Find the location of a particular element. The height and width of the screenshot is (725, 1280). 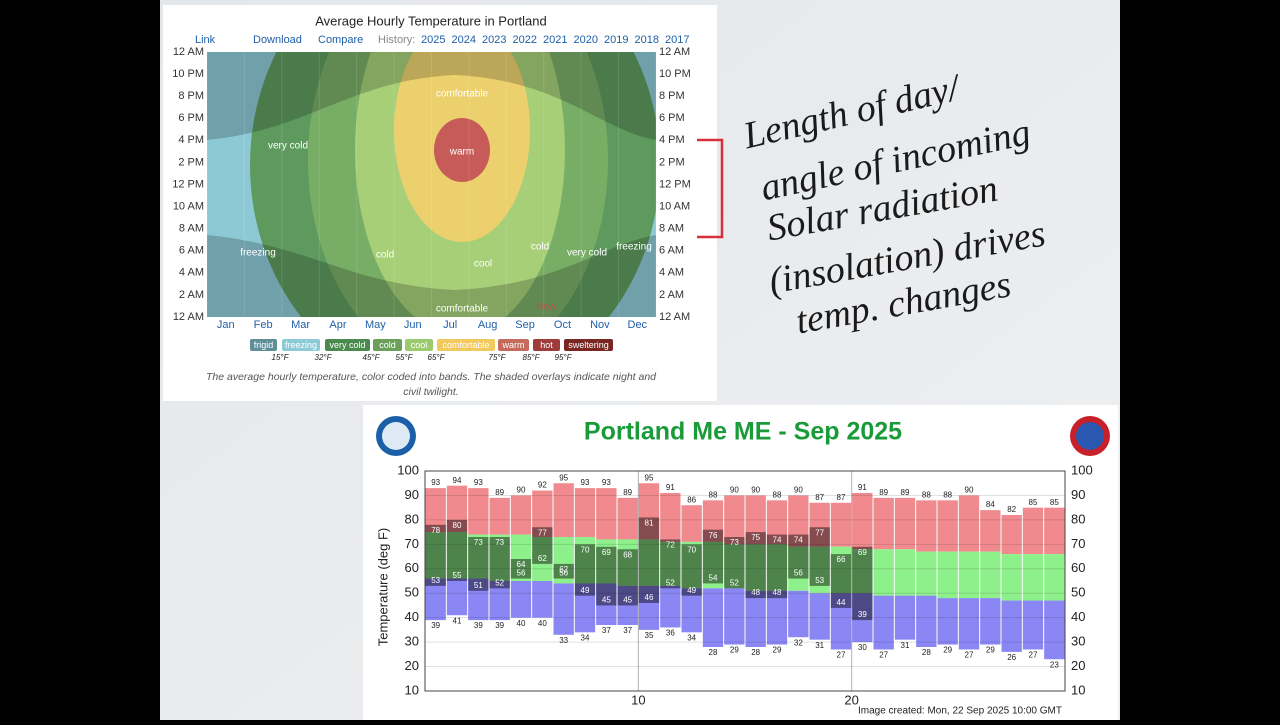

record-low-label: 29 is located at coordinates (990, 650).